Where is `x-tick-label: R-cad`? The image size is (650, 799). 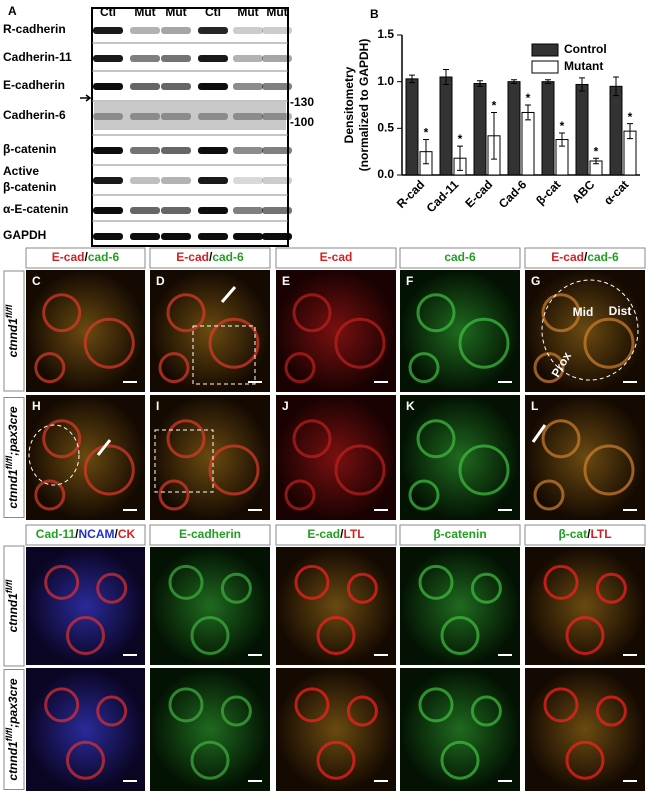
x-tick-label: R-cad is located at coordinates (410, 193).